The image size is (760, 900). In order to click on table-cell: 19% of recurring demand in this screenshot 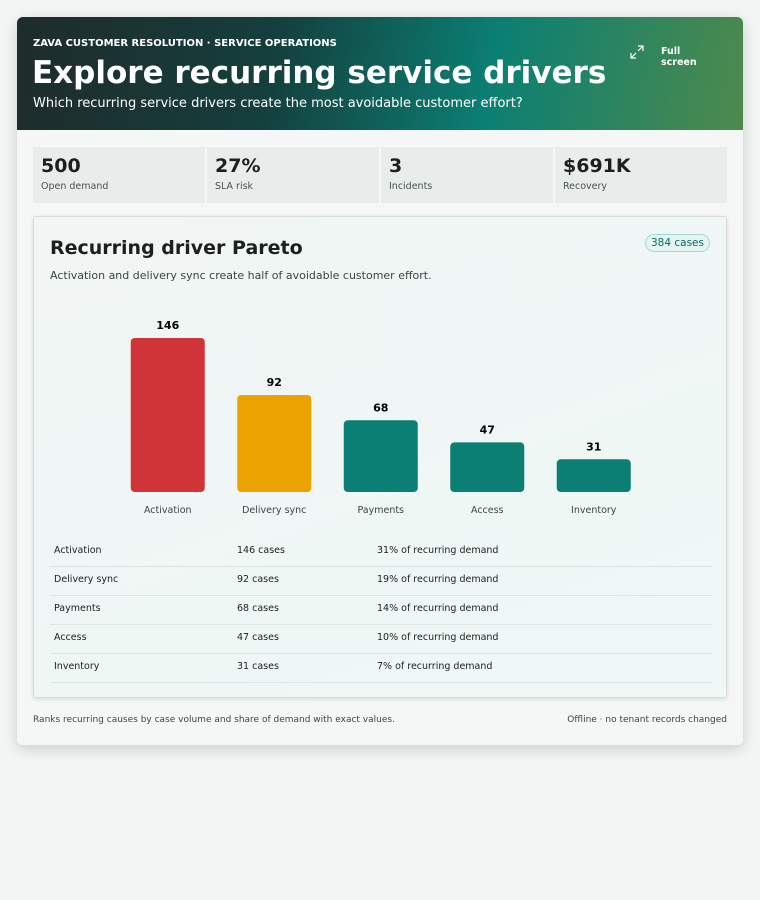, I will do `click(438, 579)`.